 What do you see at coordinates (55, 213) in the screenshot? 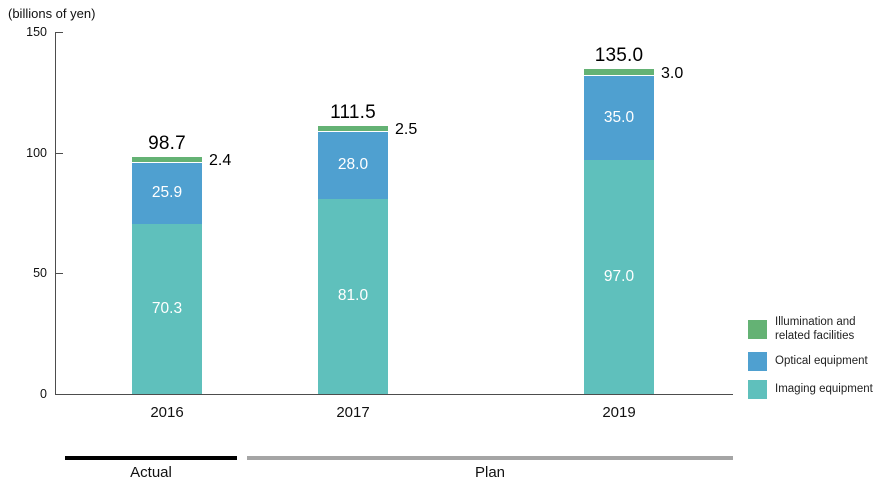
I see `y-axis-line` at bounding box center [55, 213].